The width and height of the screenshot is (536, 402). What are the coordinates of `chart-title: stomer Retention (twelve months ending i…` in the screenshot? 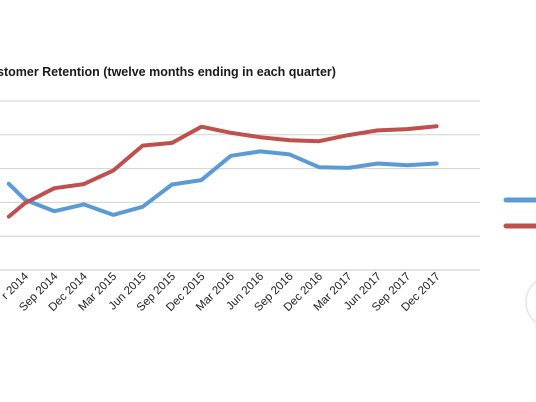 It's located at (168, 72).